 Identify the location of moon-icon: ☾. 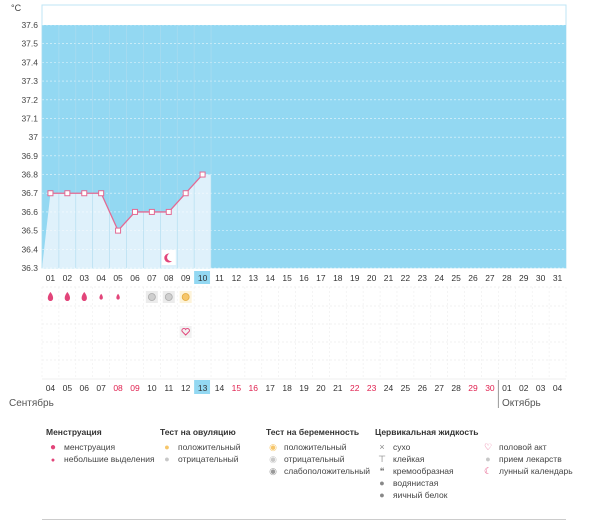
(488, 471).